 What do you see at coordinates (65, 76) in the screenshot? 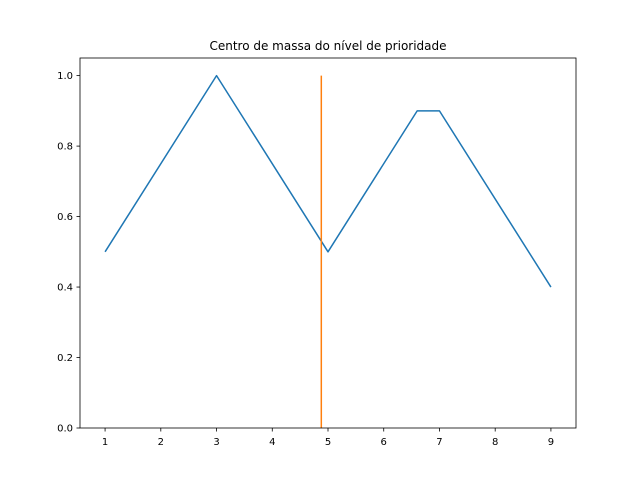
I see `y-tick-label: 1.0` at bounding box center [65, 76].